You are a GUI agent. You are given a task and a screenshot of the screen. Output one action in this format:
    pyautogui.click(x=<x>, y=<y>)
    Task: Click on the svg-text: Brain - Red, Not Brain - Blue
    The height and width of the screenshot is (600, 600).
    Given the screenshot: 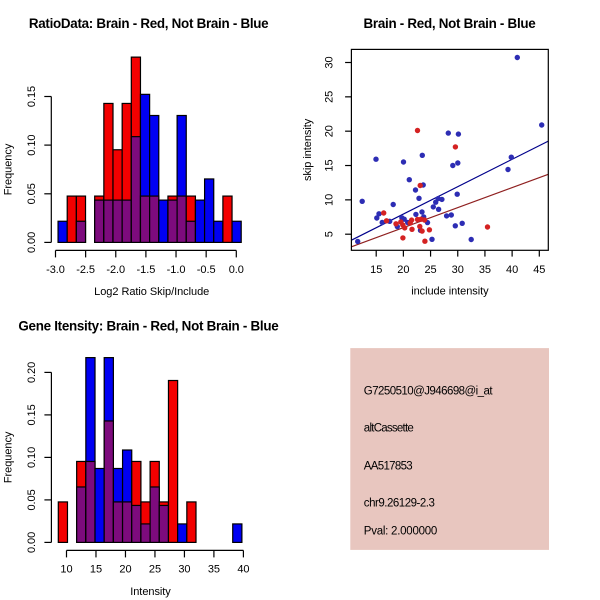 What is the action you would take?
    pyautogui.click(x=450, y=23)
    